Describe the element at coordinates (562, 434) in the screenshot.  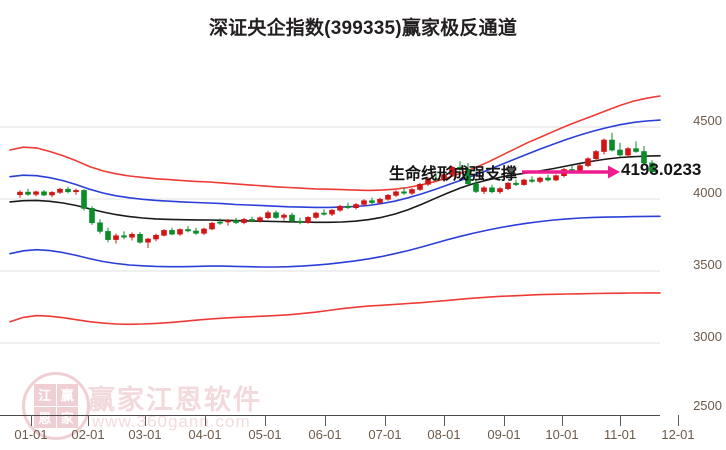
I see `x-axis-label: 10-01` at that location.